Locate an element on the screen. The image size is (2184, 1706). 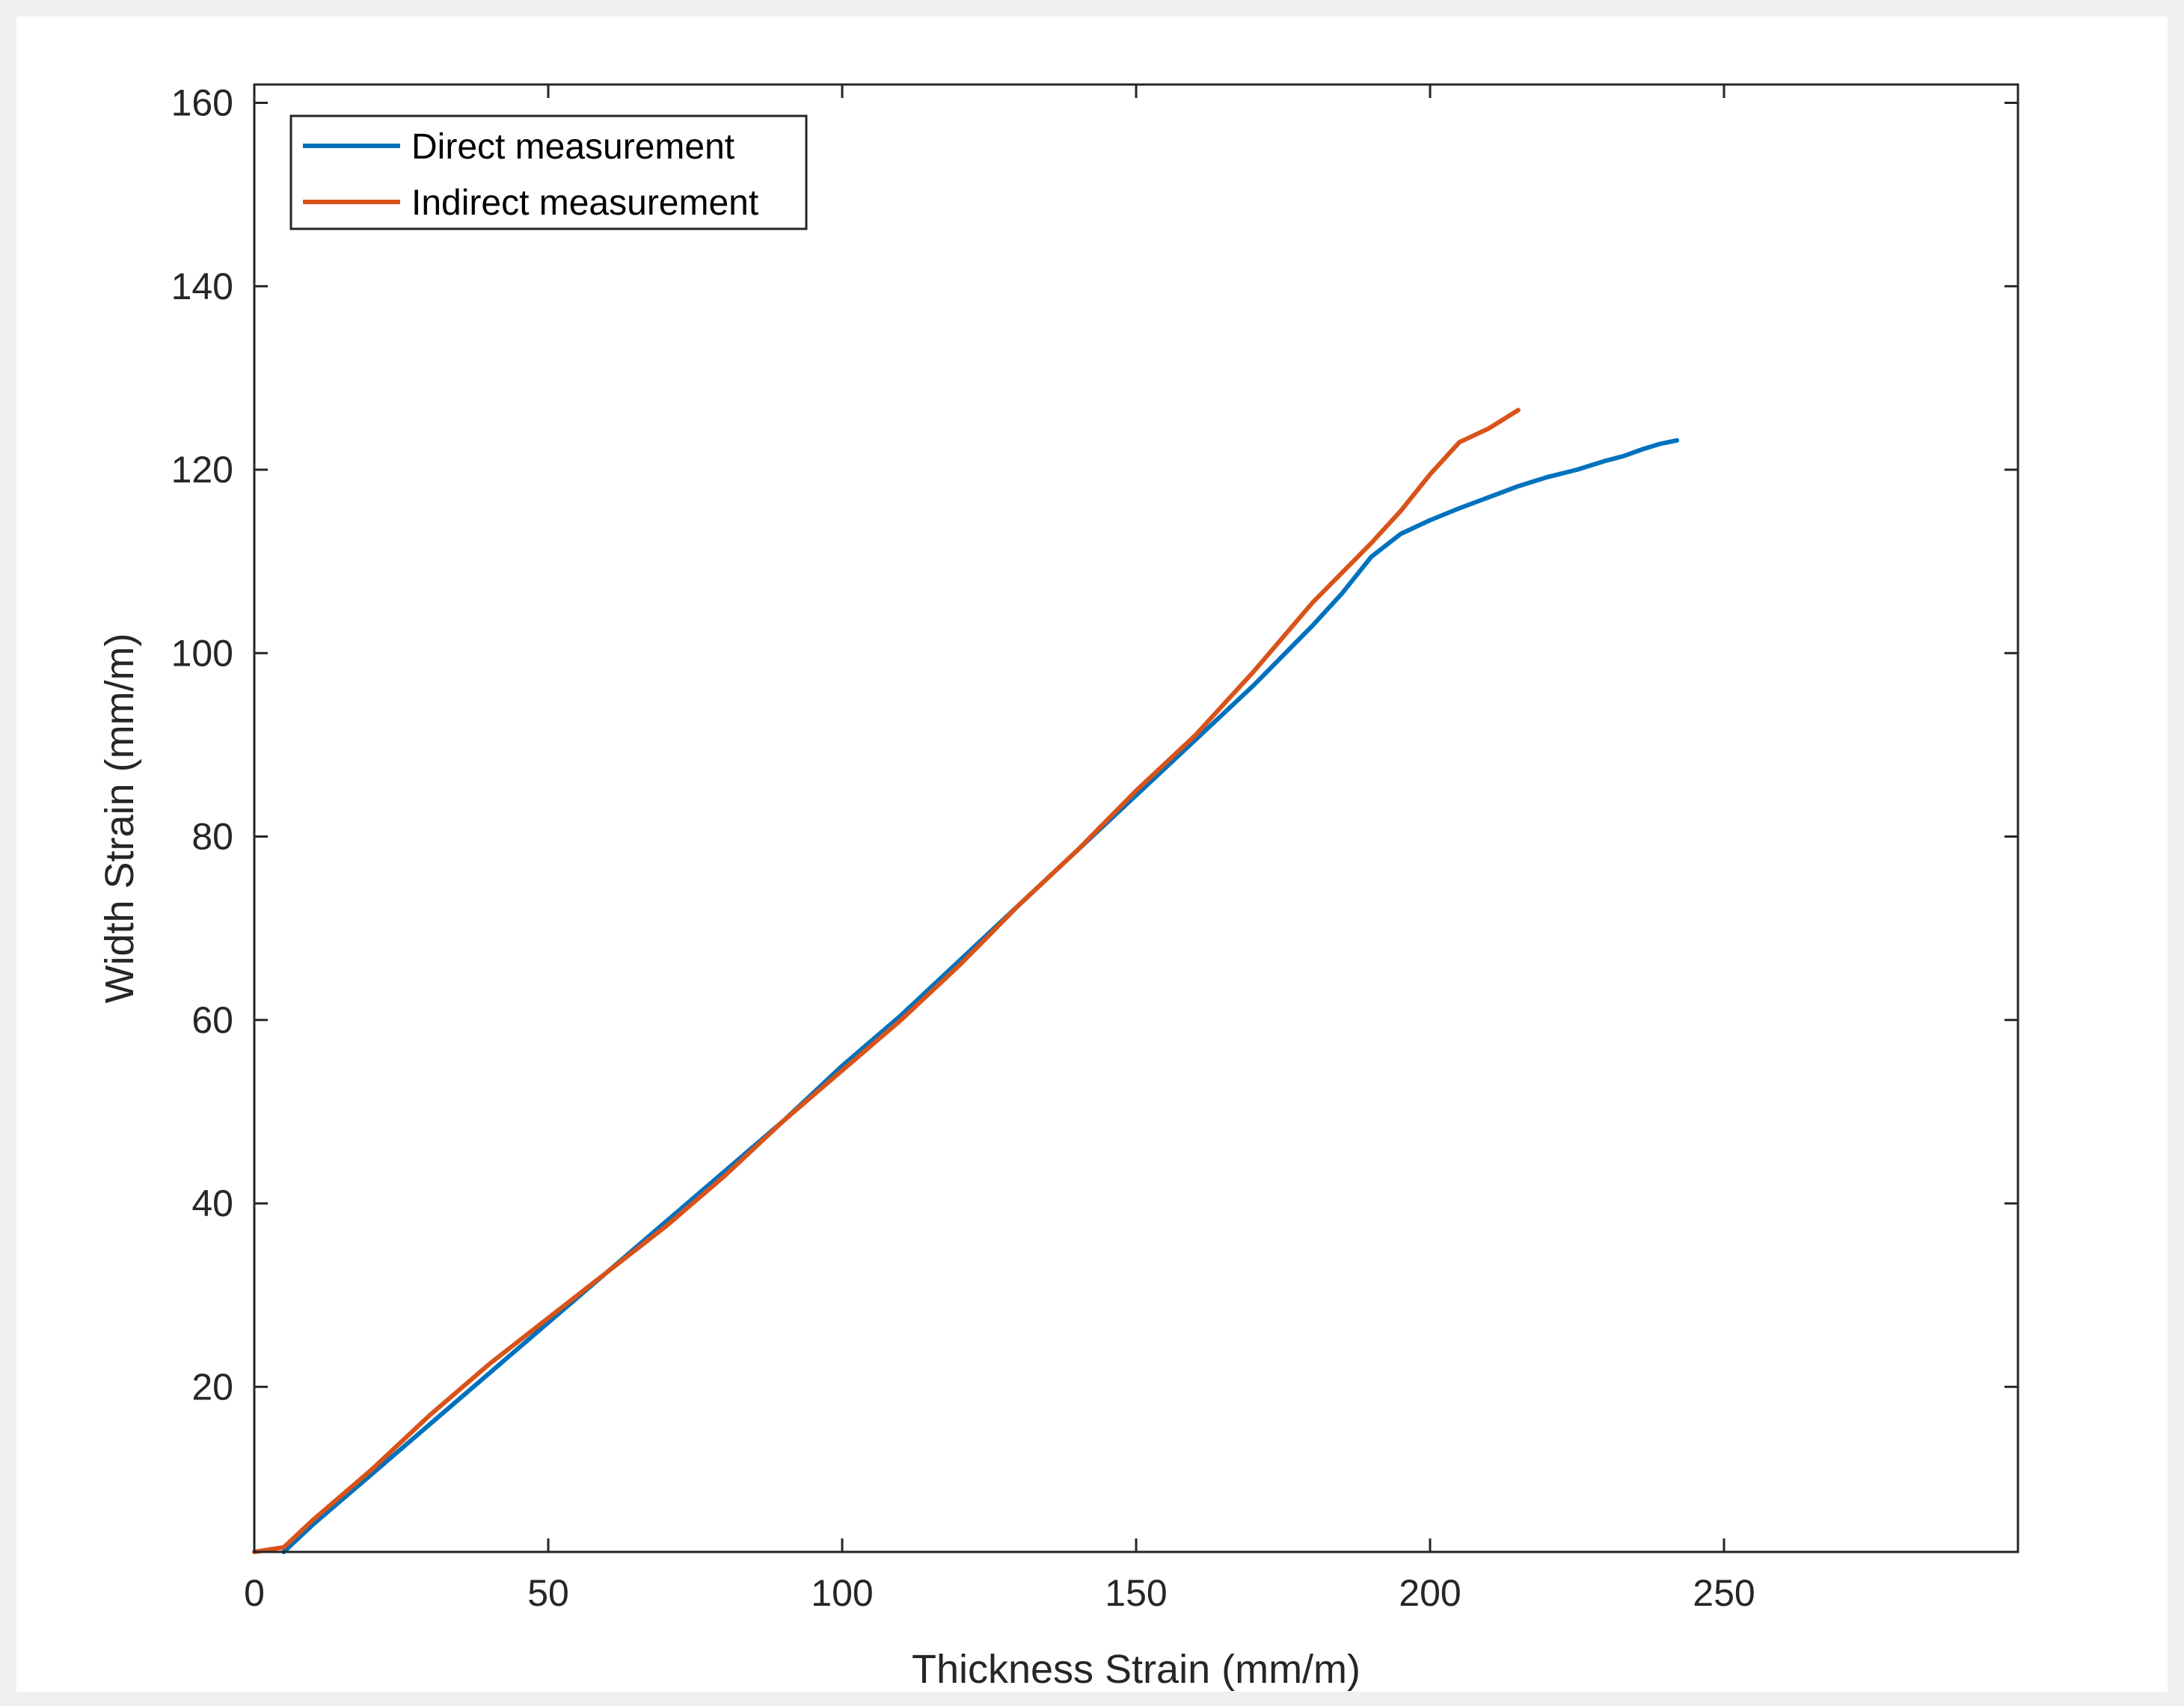
legend-box is located at coordinates (548, 172).